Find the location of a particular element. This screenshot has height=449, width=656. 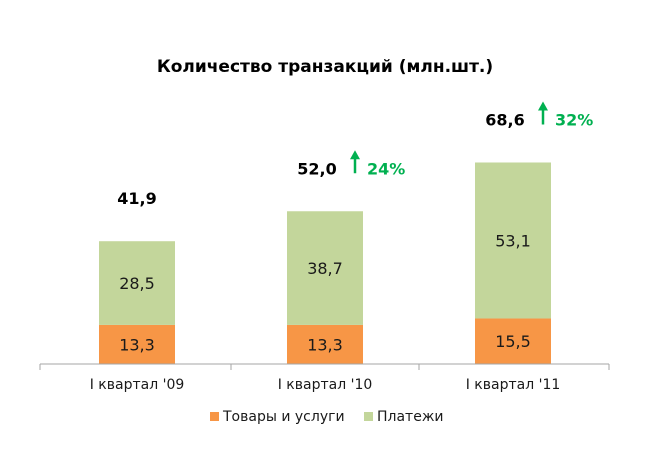

x-tick-label: I квартал '10 is located at coordinates (325, 385).